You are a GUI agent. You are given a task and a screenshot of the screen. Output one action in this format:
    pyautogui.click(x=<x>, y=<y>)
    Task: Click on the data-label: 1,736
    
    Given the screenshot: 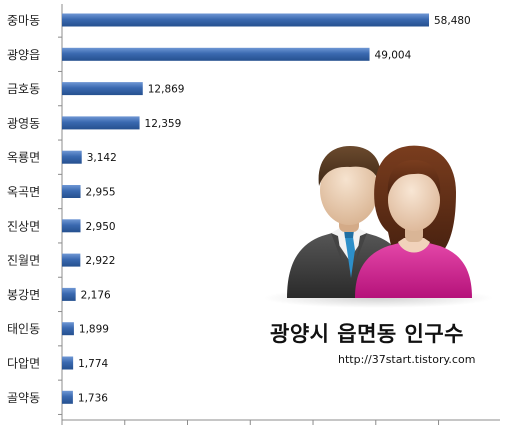 What is the action you would take?
    pyautogui.click(x=93, y=398)
    